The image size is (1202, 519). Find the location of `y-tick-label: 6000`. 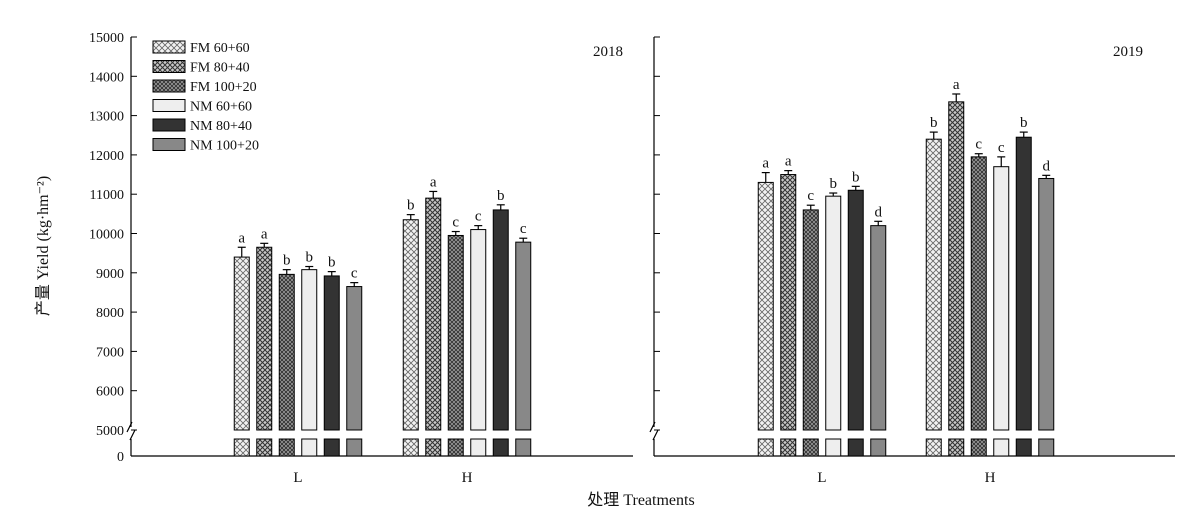

y-tick-label: 6000 is located at coordinates (110, 392).